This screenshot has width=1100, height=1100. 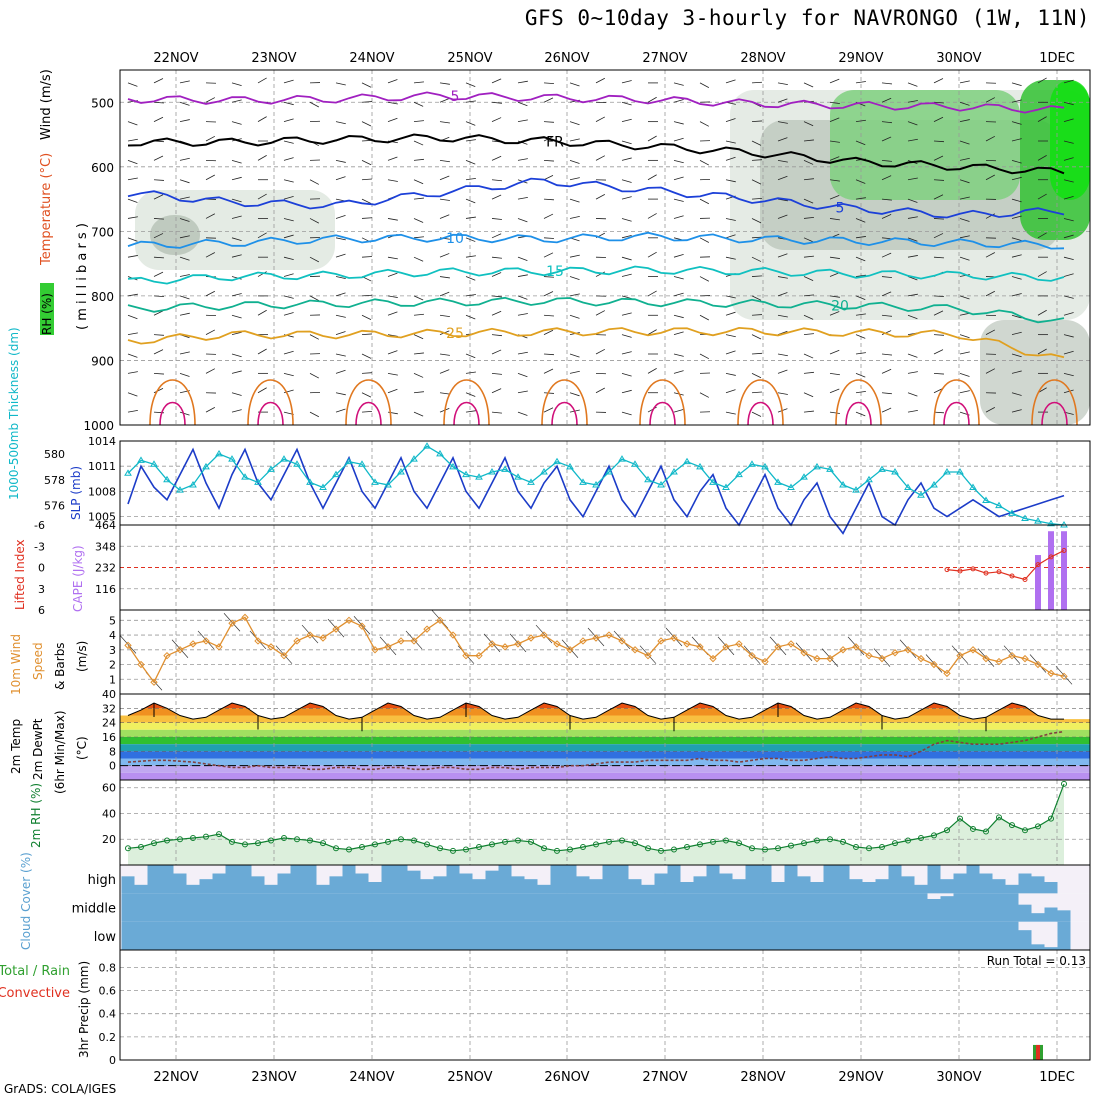 What do you see at coordinates (102, 880) in the screenshot?
I see `cloud-tick-high: high` at bounding box center [102, 880].